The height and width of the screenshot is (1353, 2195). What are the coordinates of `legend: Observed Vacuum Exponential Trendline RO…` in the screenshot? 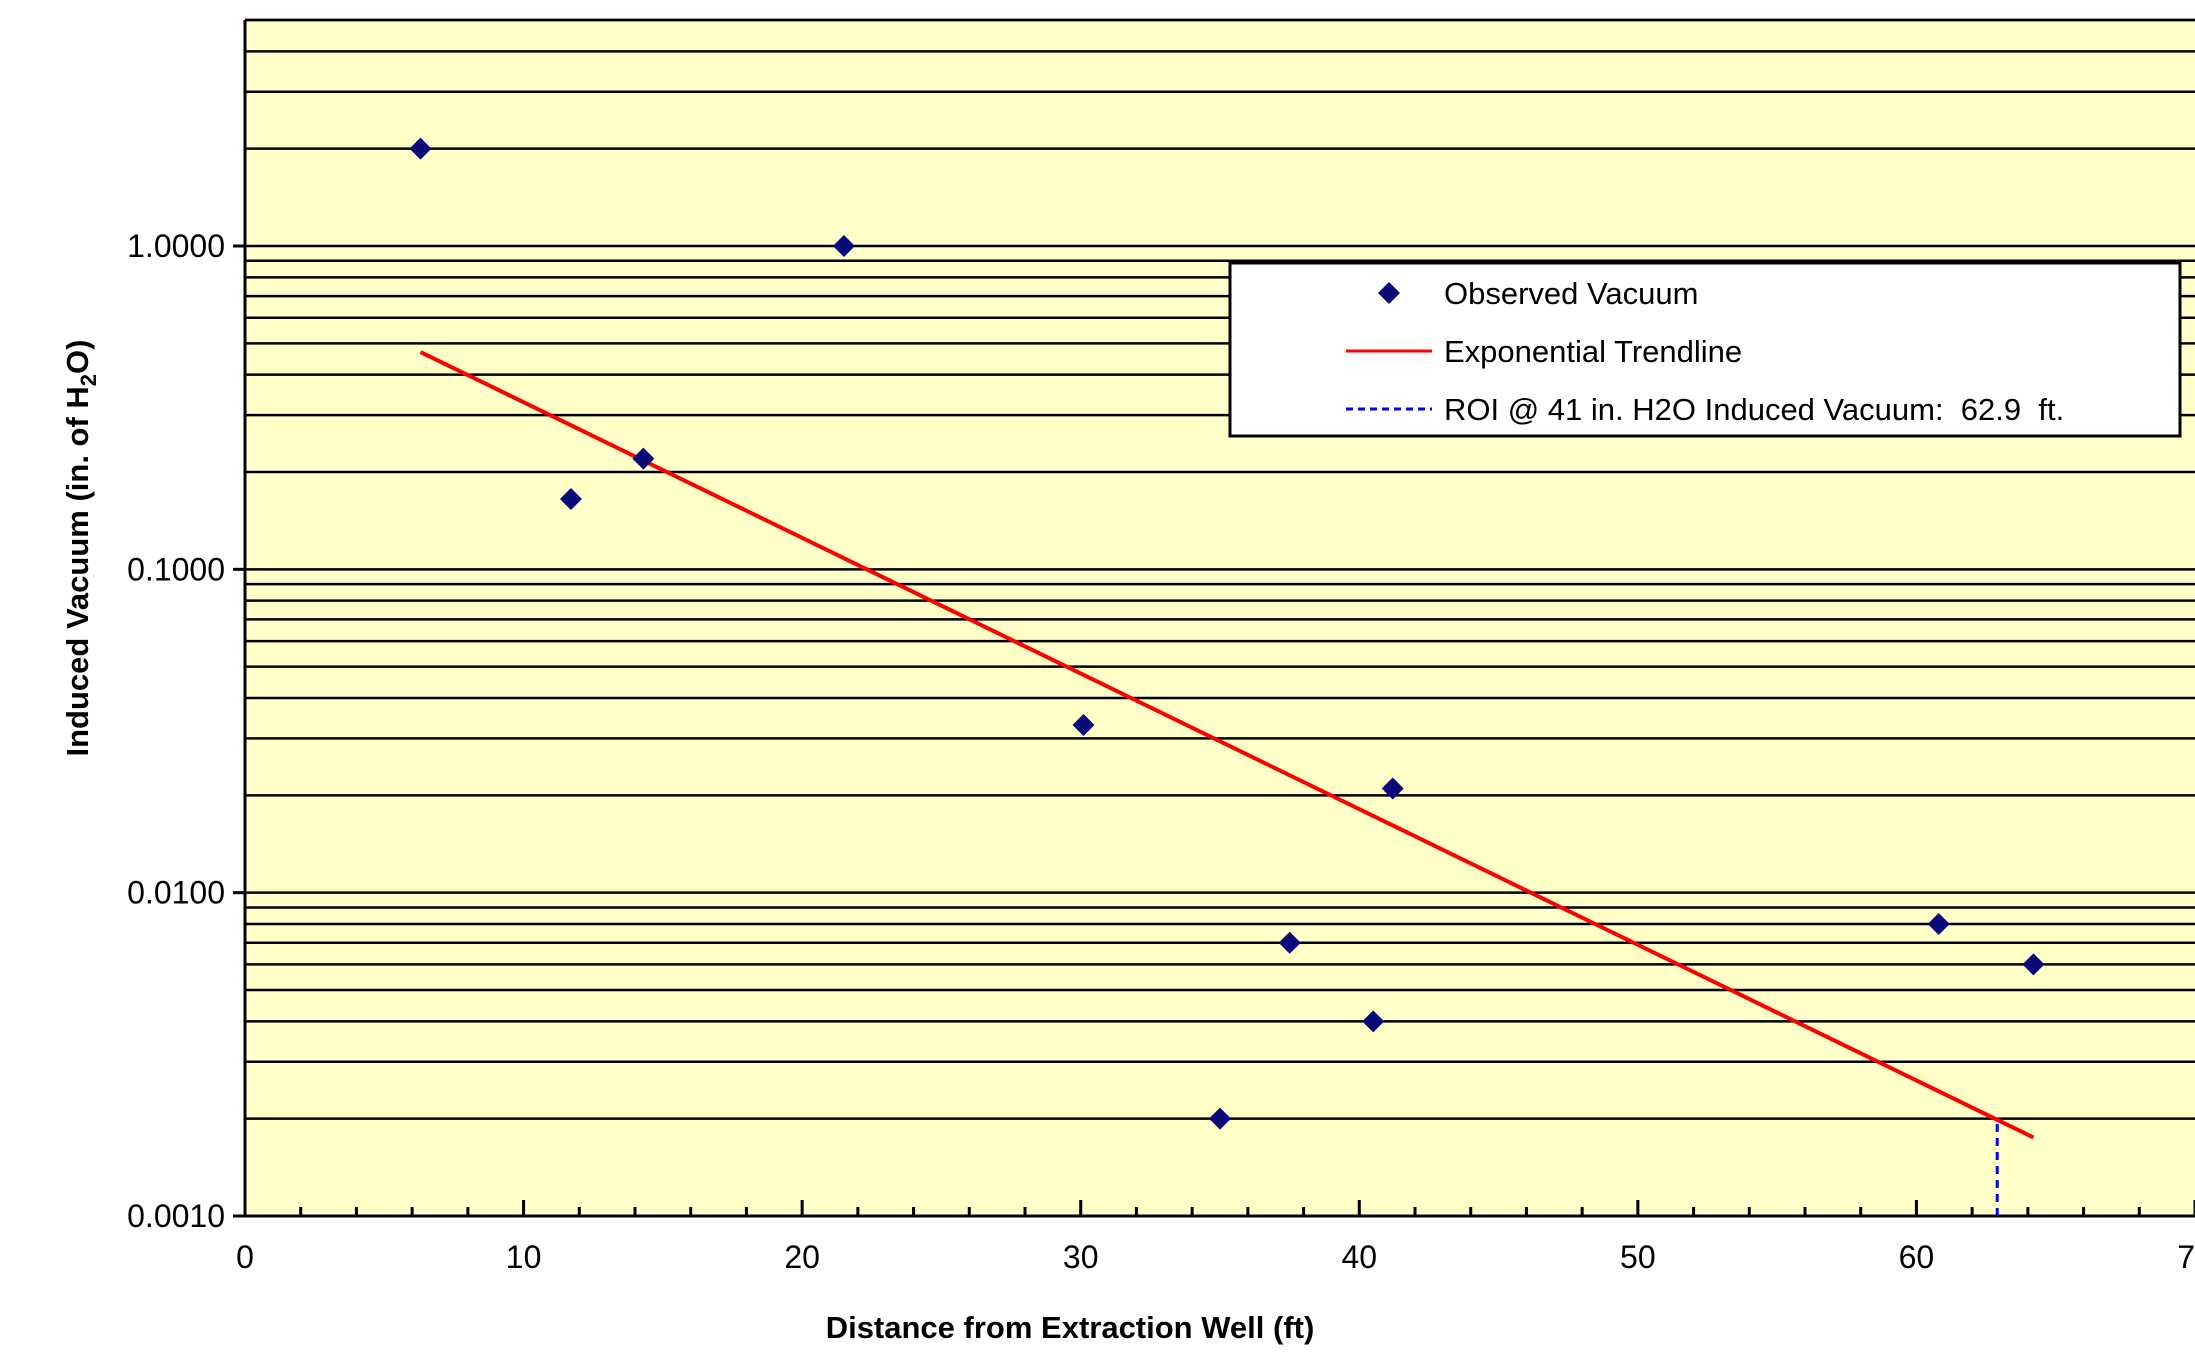 It's located at (1705, 349).